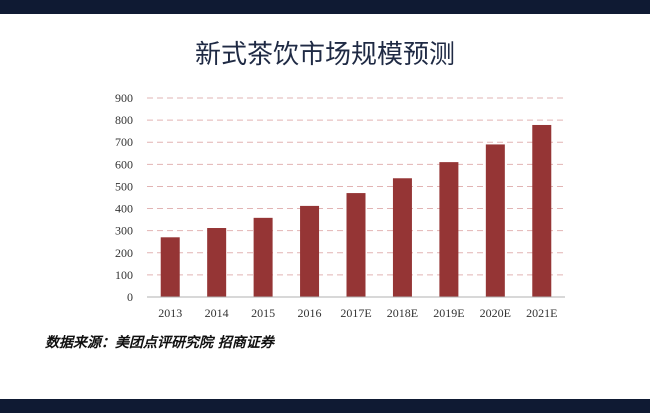 The image size is (650, 413). What do you see at coordinates (448, 313) in the screenshot?
I see `x-tick-label: 2019E` at bounding box center [448, 313].